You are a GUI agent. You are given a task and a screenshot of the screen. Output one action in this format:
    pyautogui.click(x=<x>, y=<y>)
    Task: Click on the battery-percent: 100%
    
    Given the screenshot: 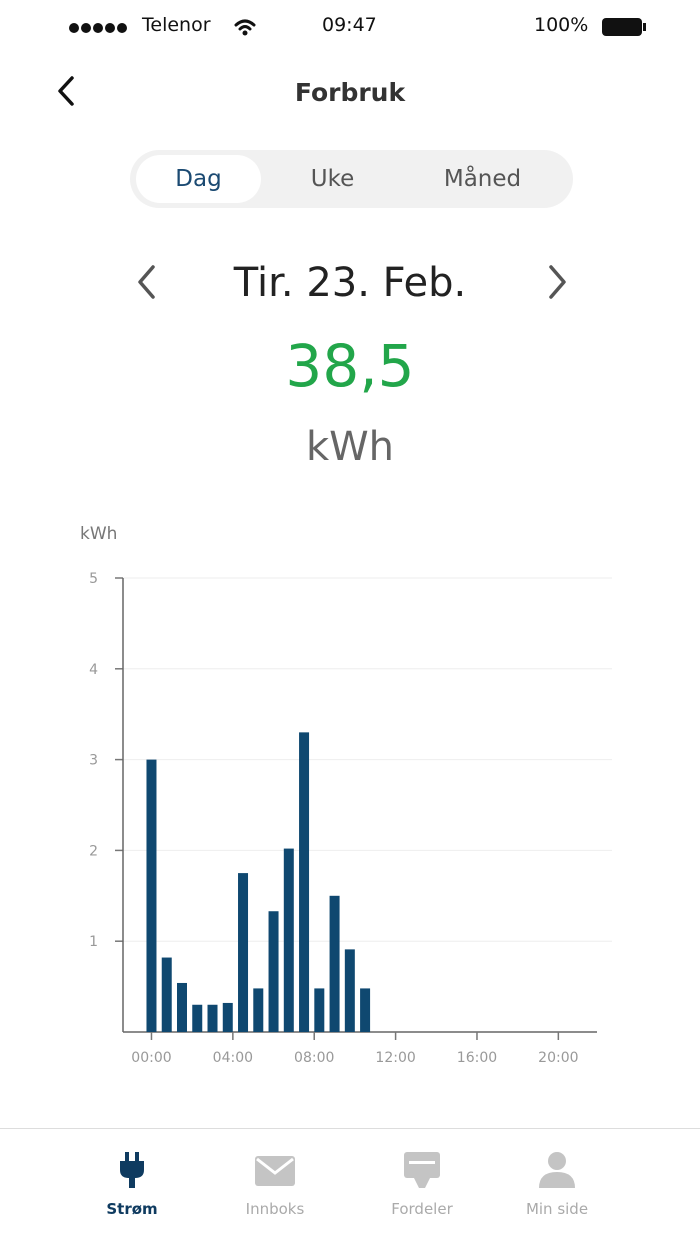 What is the action you would take?
    pyautogui.click(x=561, y=25)
    